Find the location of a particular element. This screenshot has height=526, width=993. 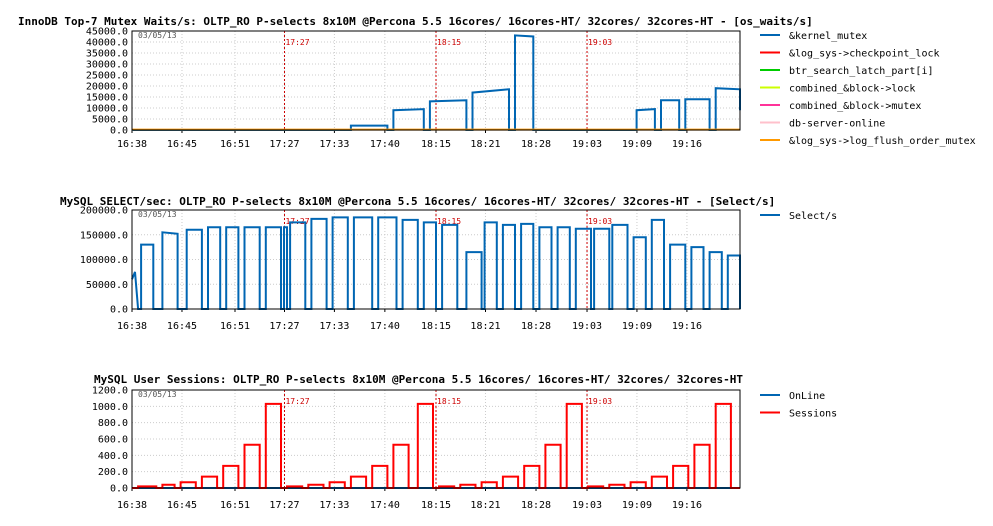

legend-label: &log_sys->log_flush_order_mutex is located at coordinates (882, 141).